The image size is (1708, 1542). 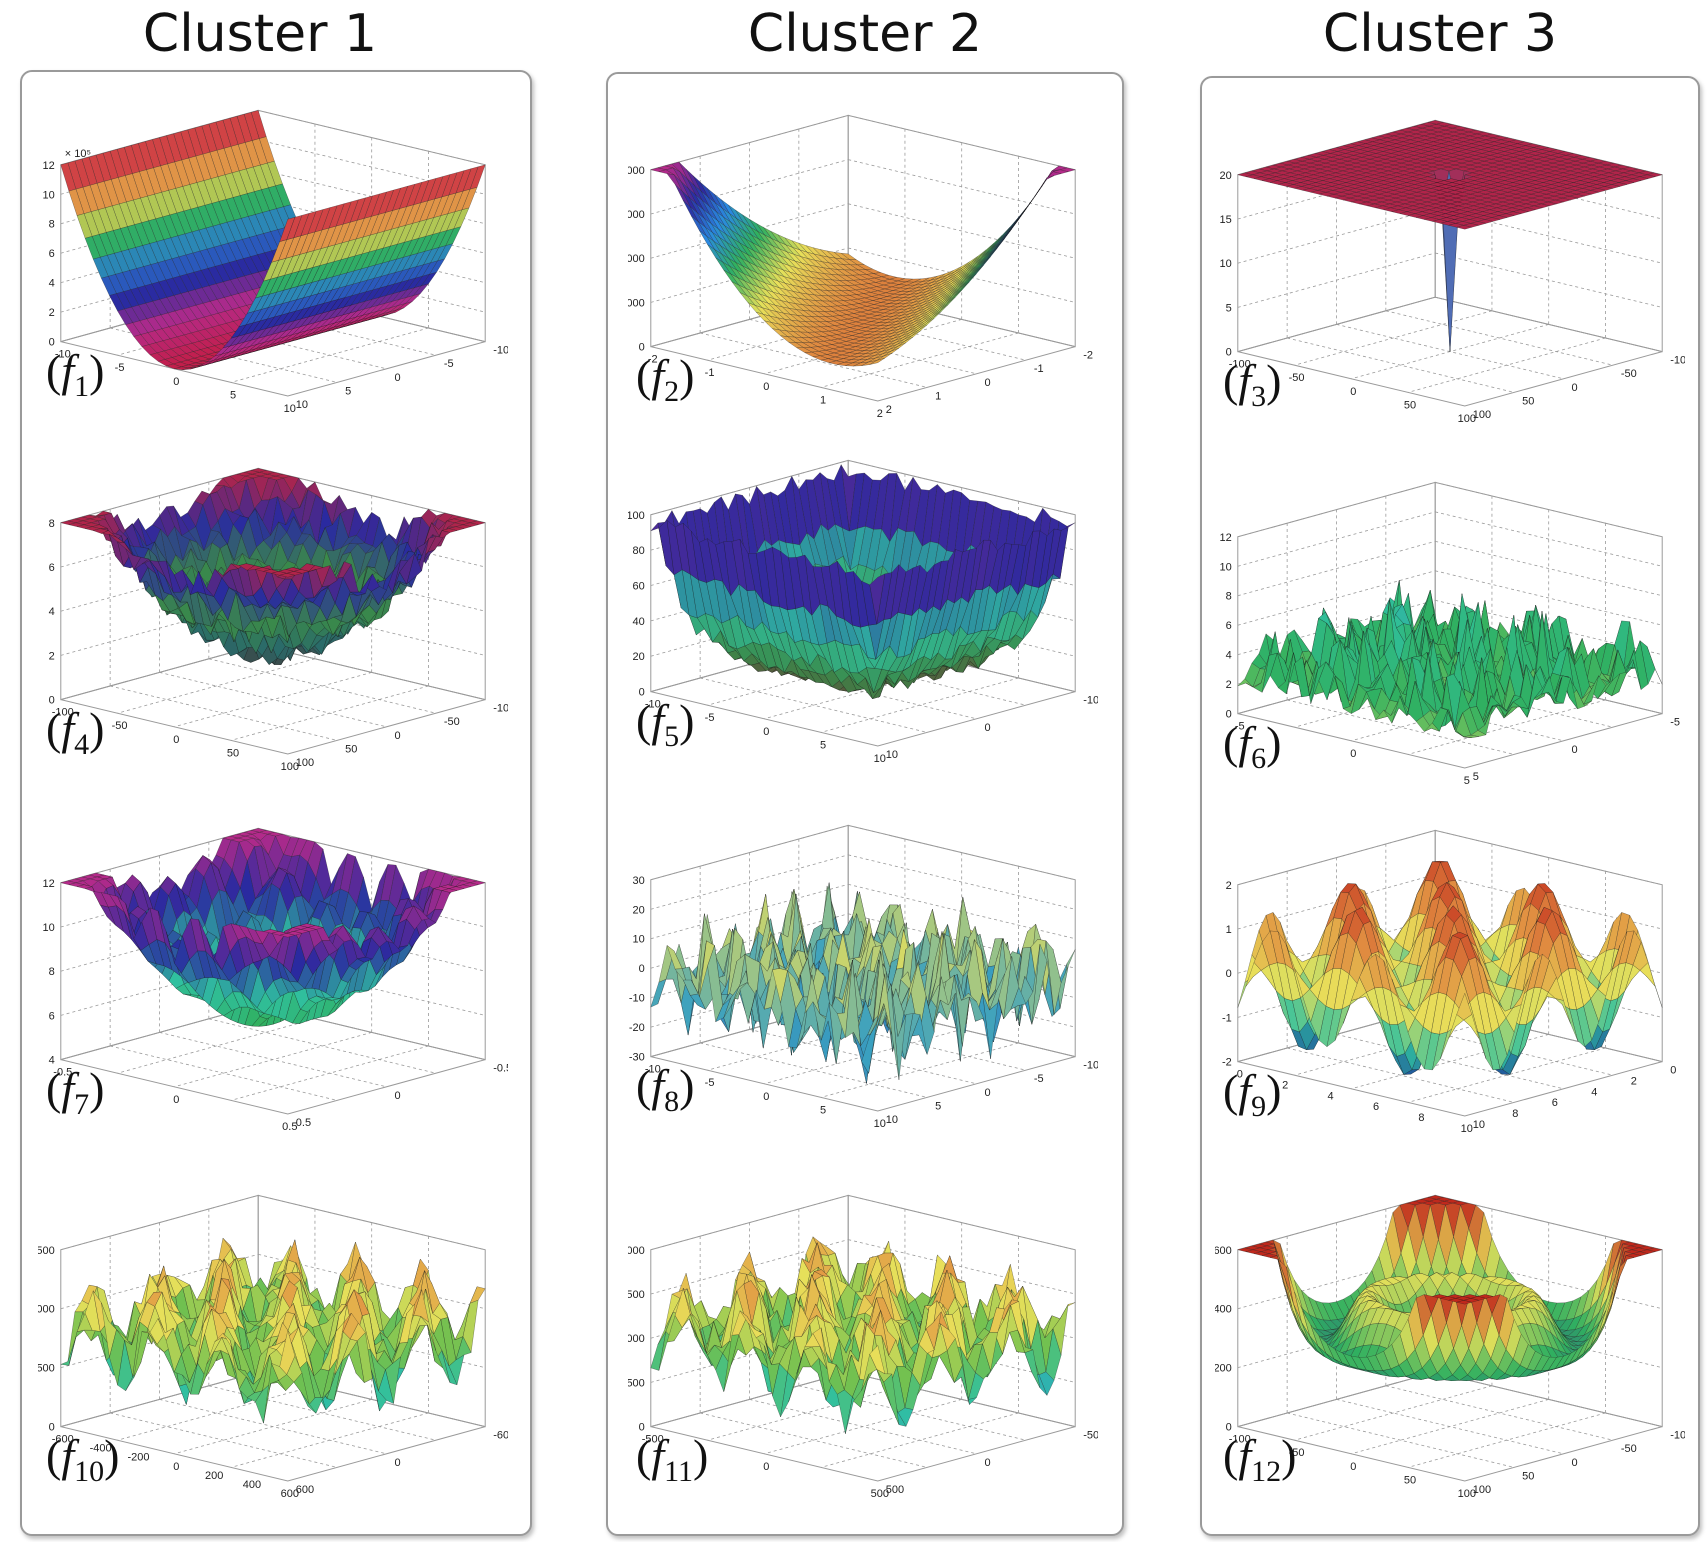 I want to click on z-tick-label: -20, so click(x=637, y=1028).